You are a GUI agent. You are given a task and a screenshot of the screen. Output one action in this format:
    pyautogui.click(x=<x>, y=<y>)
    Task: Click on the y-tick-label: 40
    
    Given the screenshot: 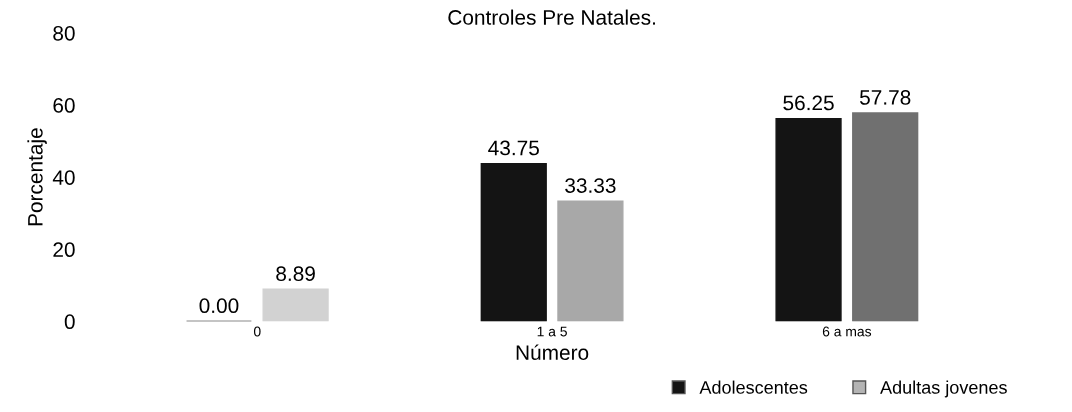 What is the action you would take?
    pyautogui.click(x=63, y=177)
    